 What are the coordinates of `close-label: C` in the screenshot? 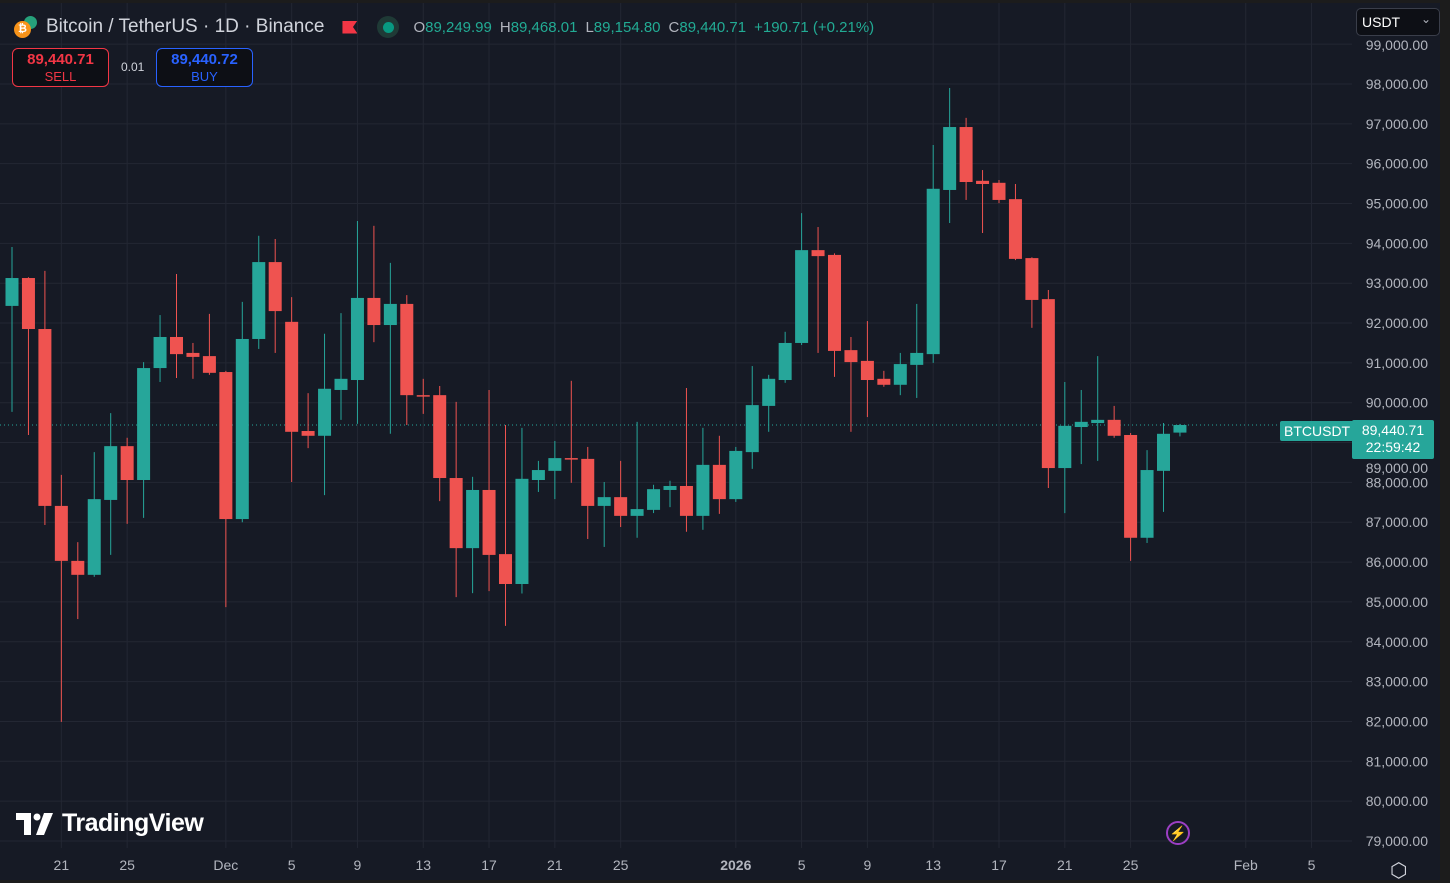 It's located at (674, 27).